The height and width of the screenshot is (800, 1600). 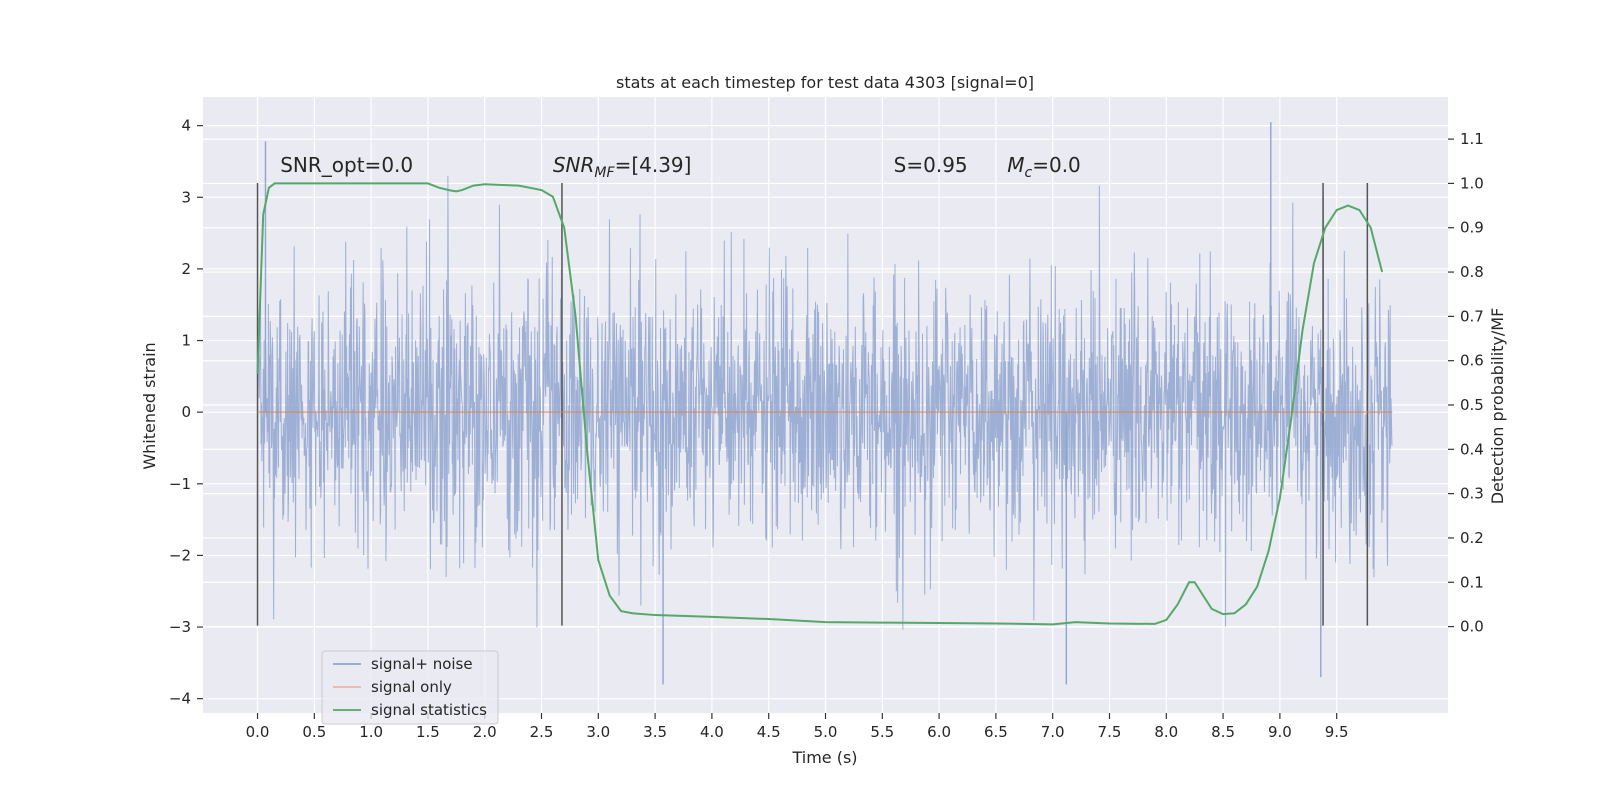 What do you see at coordinates (824, 757) in the screenshot?
I see `x-axis-label: Time (s)` at bounding box center [824, 757].